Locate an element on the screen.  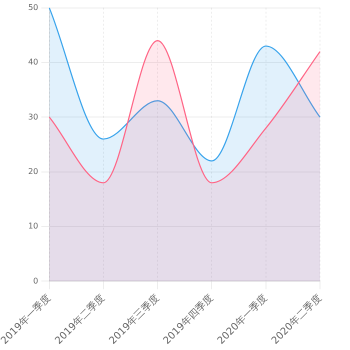
y-tick-label: 30 is located at coordinates (33, 117).